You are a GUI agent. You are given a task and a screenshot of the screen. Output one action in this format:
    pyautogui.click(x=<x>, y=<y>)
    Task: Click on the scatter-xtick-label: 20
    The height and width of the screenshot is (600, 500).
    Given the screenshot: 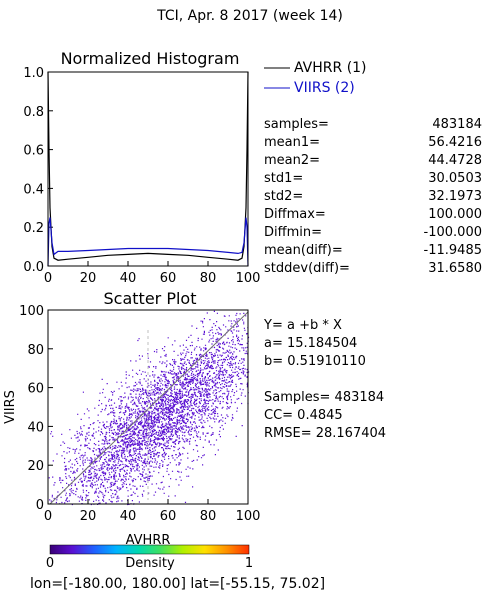 What is the action you would take?
    pyautogui.click(x=88, y=516)
    